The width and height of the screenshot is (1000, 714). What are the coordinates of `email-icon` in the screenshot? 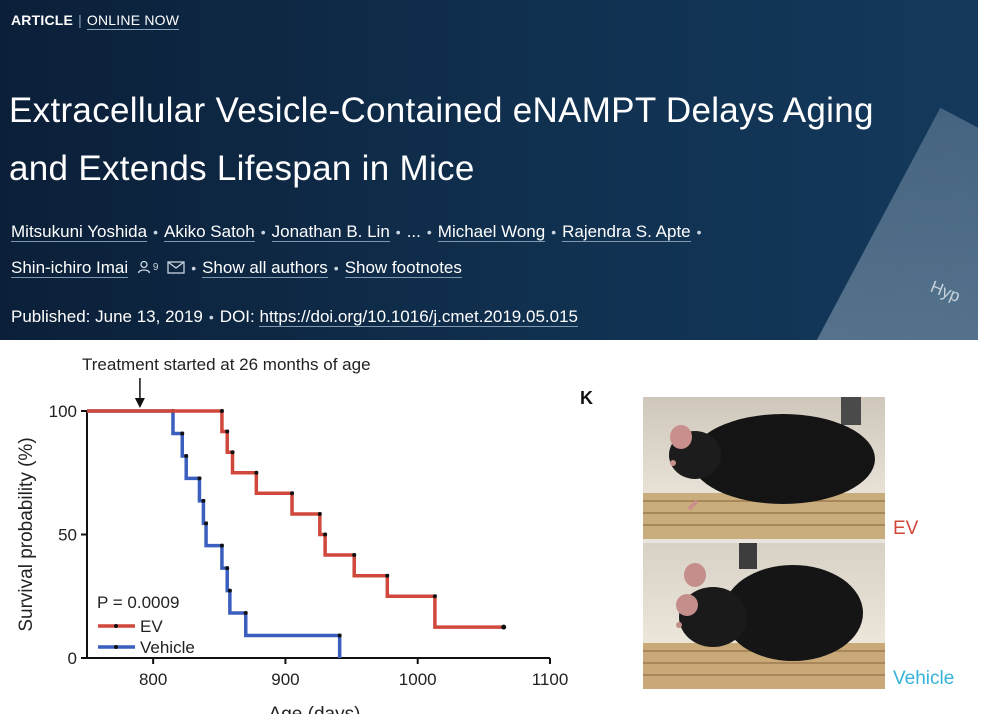 It's located at (176, 268).